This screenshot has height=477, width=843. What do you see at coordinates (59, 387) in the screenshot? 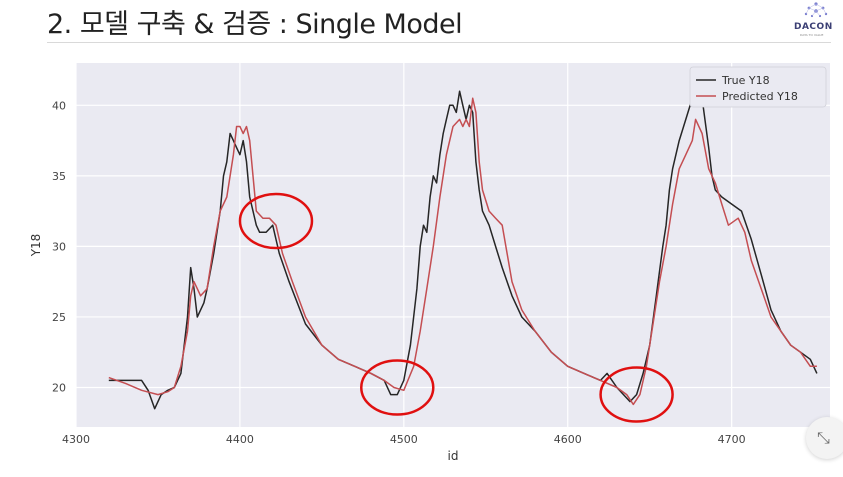
I see `y-tick-label: 20` at bounding box center [59, 387].